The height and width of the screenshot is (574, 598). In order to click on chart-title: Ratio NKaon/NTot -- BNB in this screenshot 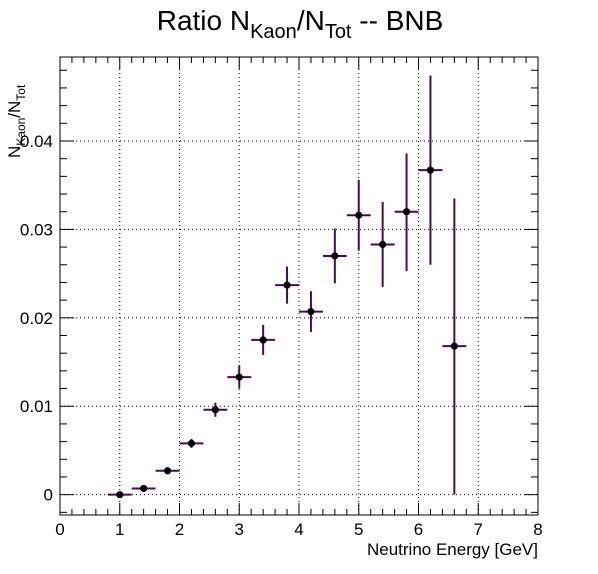, I will do `click(300, 24)`.